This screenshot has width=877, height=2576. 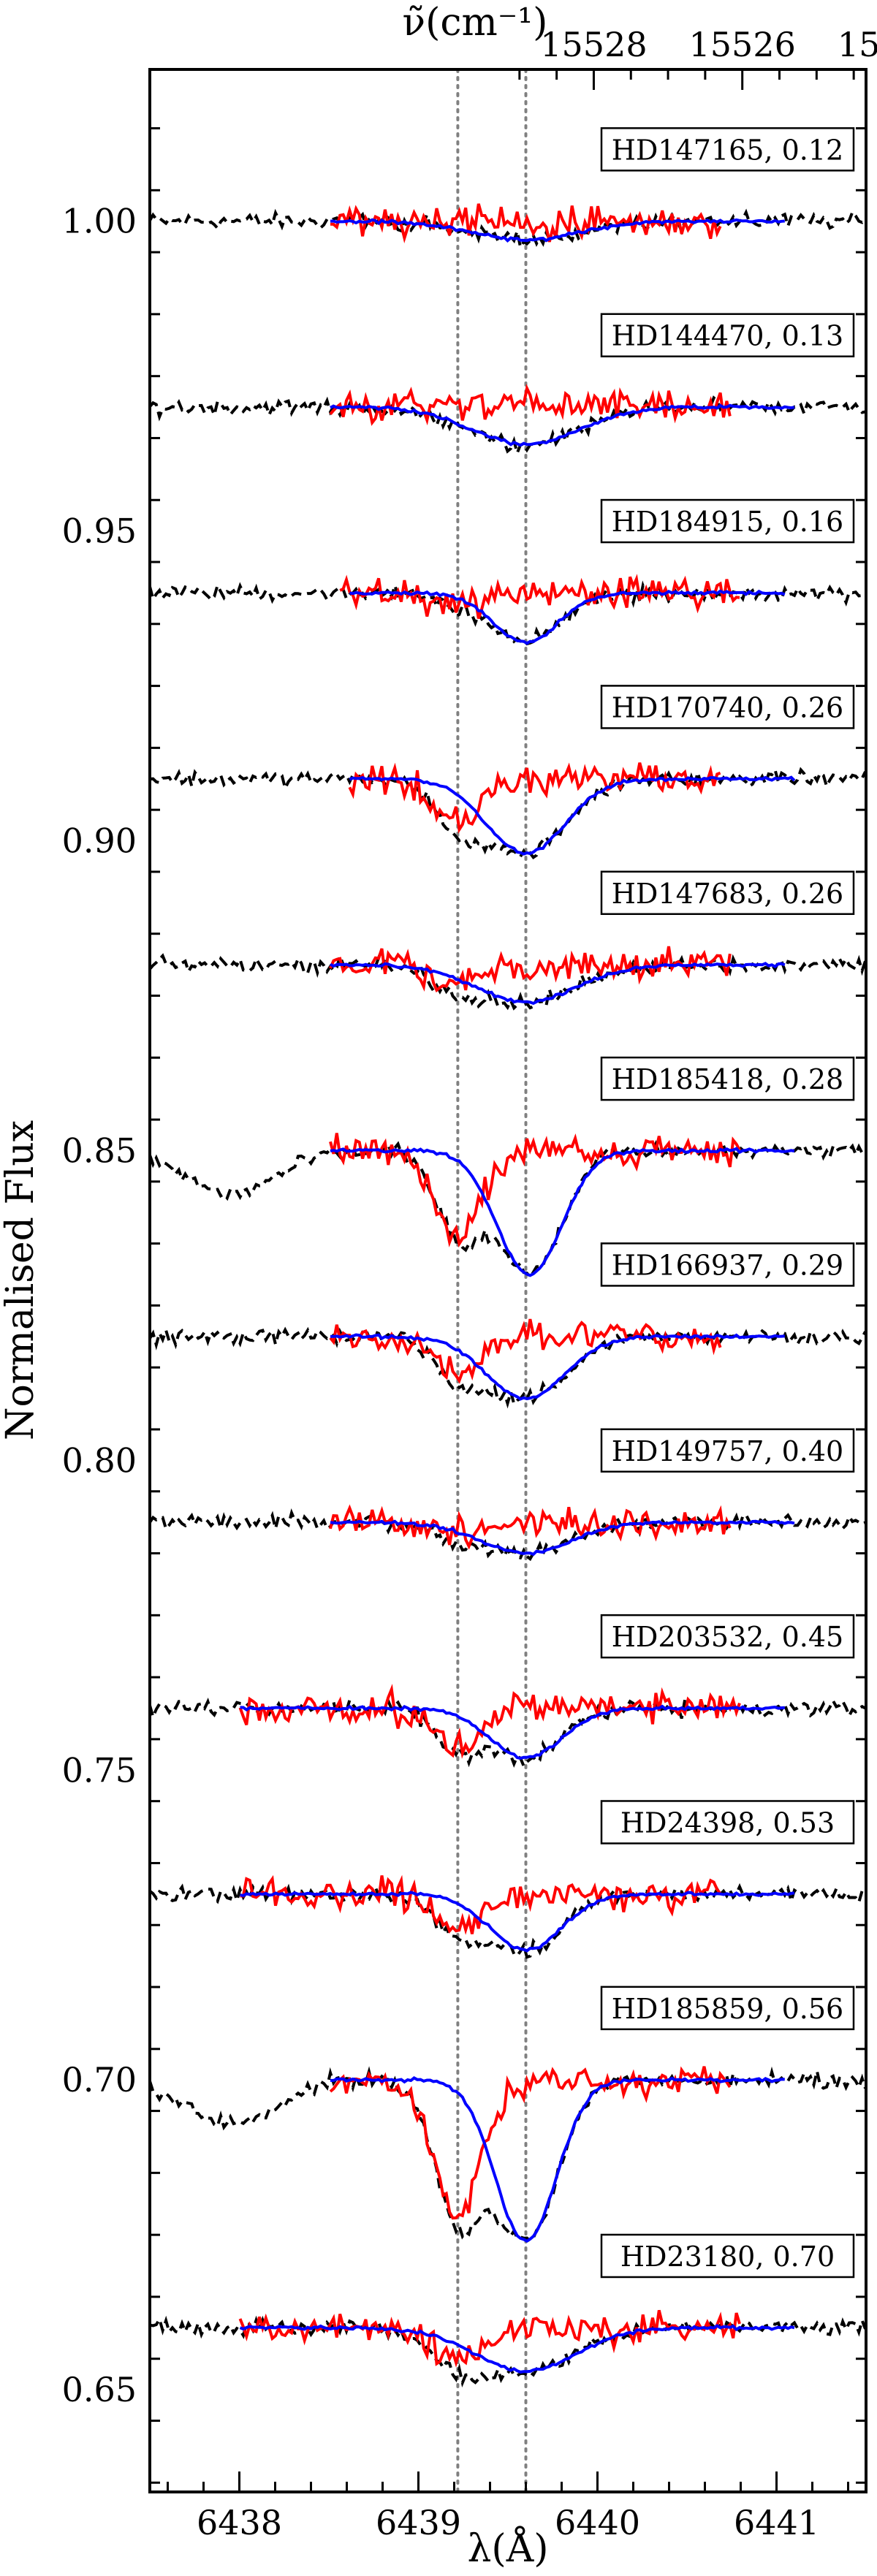 What do you see at coordinates (857, 44) in the screenshot?
I see `top-tick-label: 15524` at bounding box center [857, 44].